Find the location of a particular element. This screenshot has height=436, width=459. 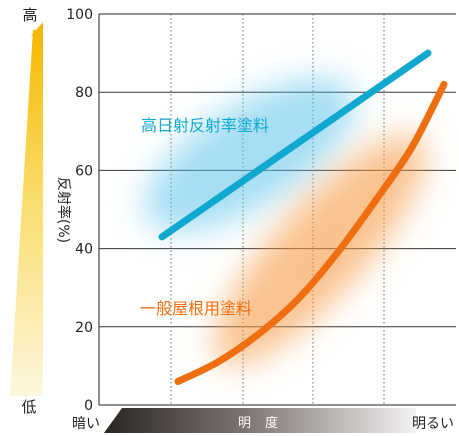

series-label-normal: 一般屋根用塗料 is located at coordinates (196, 308).